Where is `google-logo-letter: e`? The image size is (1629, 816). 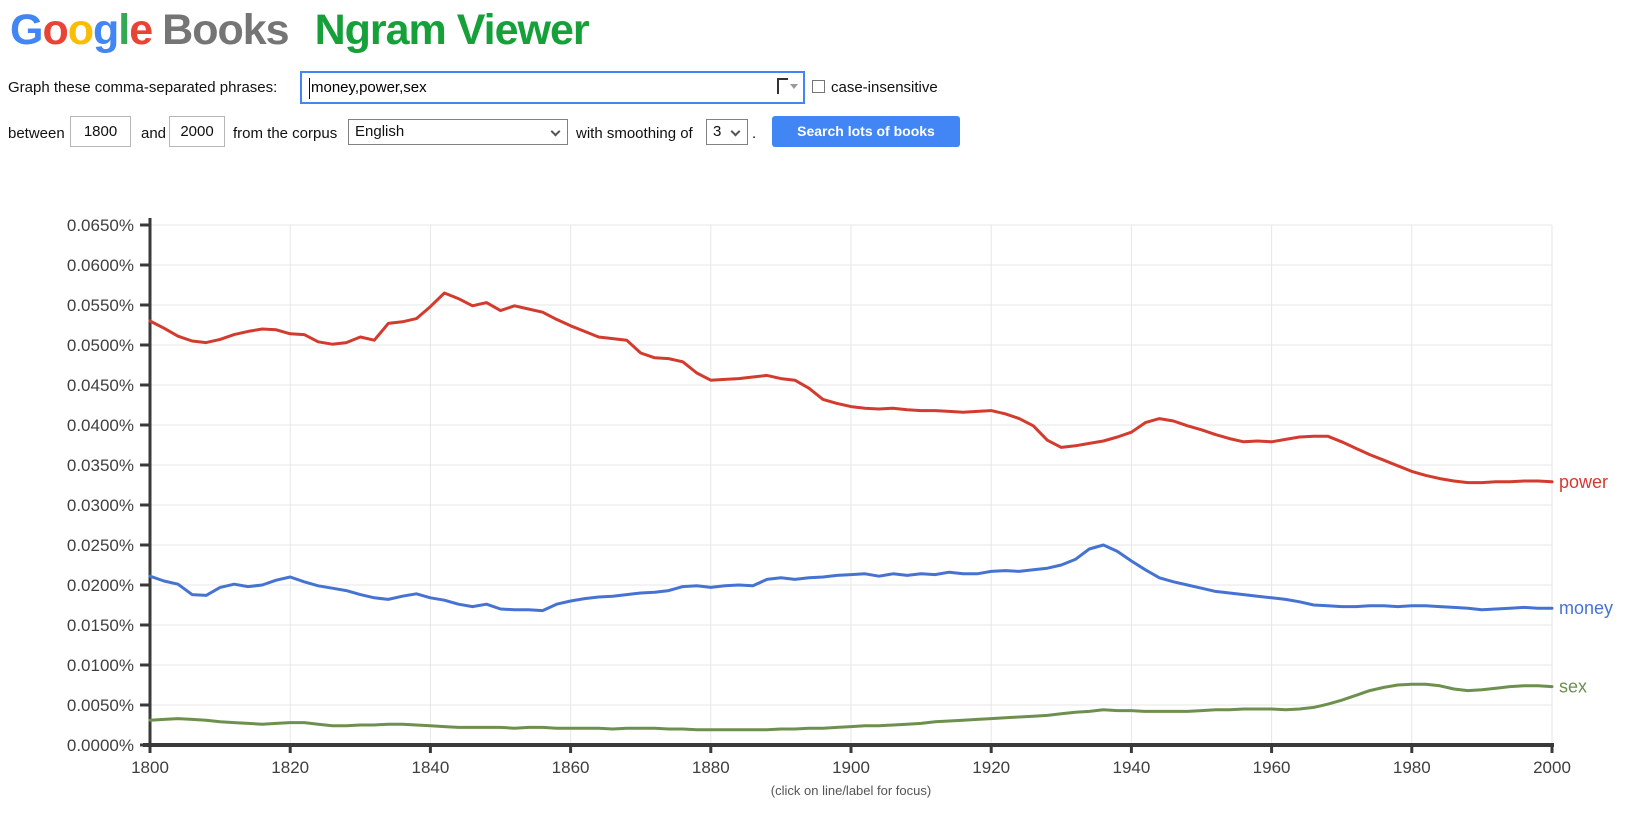
google-logo-letter: e is located at coordinates (141, 30).